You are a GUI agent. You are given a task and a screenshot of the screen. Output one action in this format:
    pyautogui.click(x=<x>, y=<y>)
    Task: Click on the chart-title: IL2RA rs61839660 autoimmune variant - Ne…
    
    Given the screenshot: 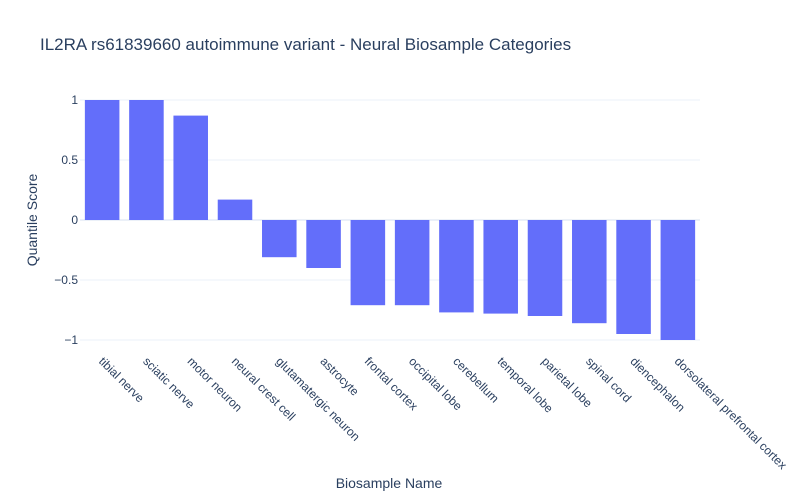 What is the action you would take?
    pyautogui.click(x=305, y=44)
    